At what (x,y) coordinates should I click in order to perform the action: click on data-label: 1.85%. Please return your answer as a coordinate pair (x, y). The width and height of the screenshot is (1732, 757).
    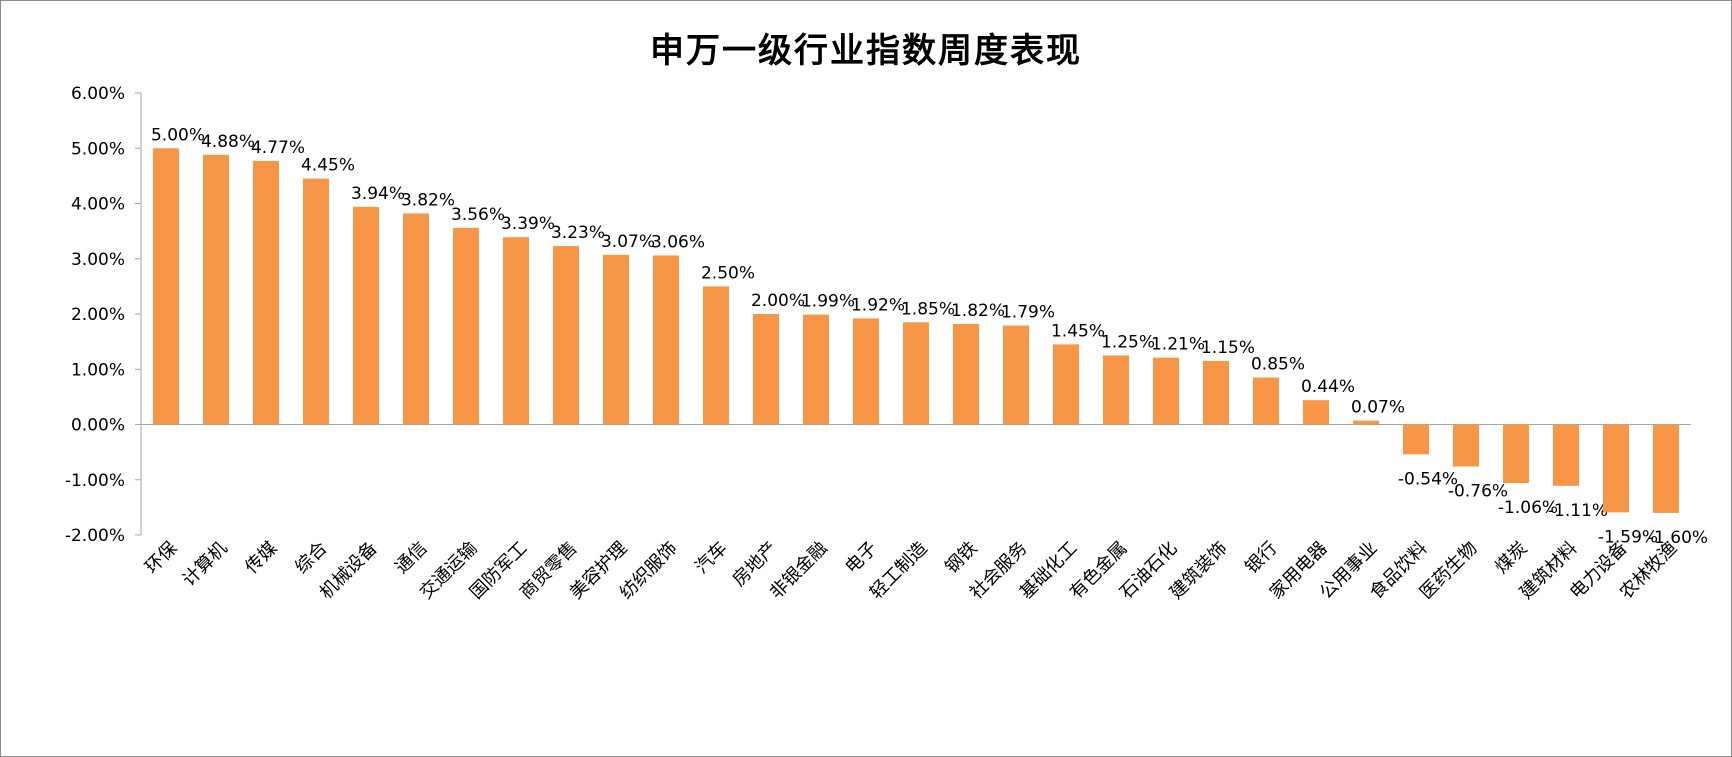
    Looking at the image, I should click on (928, 309).